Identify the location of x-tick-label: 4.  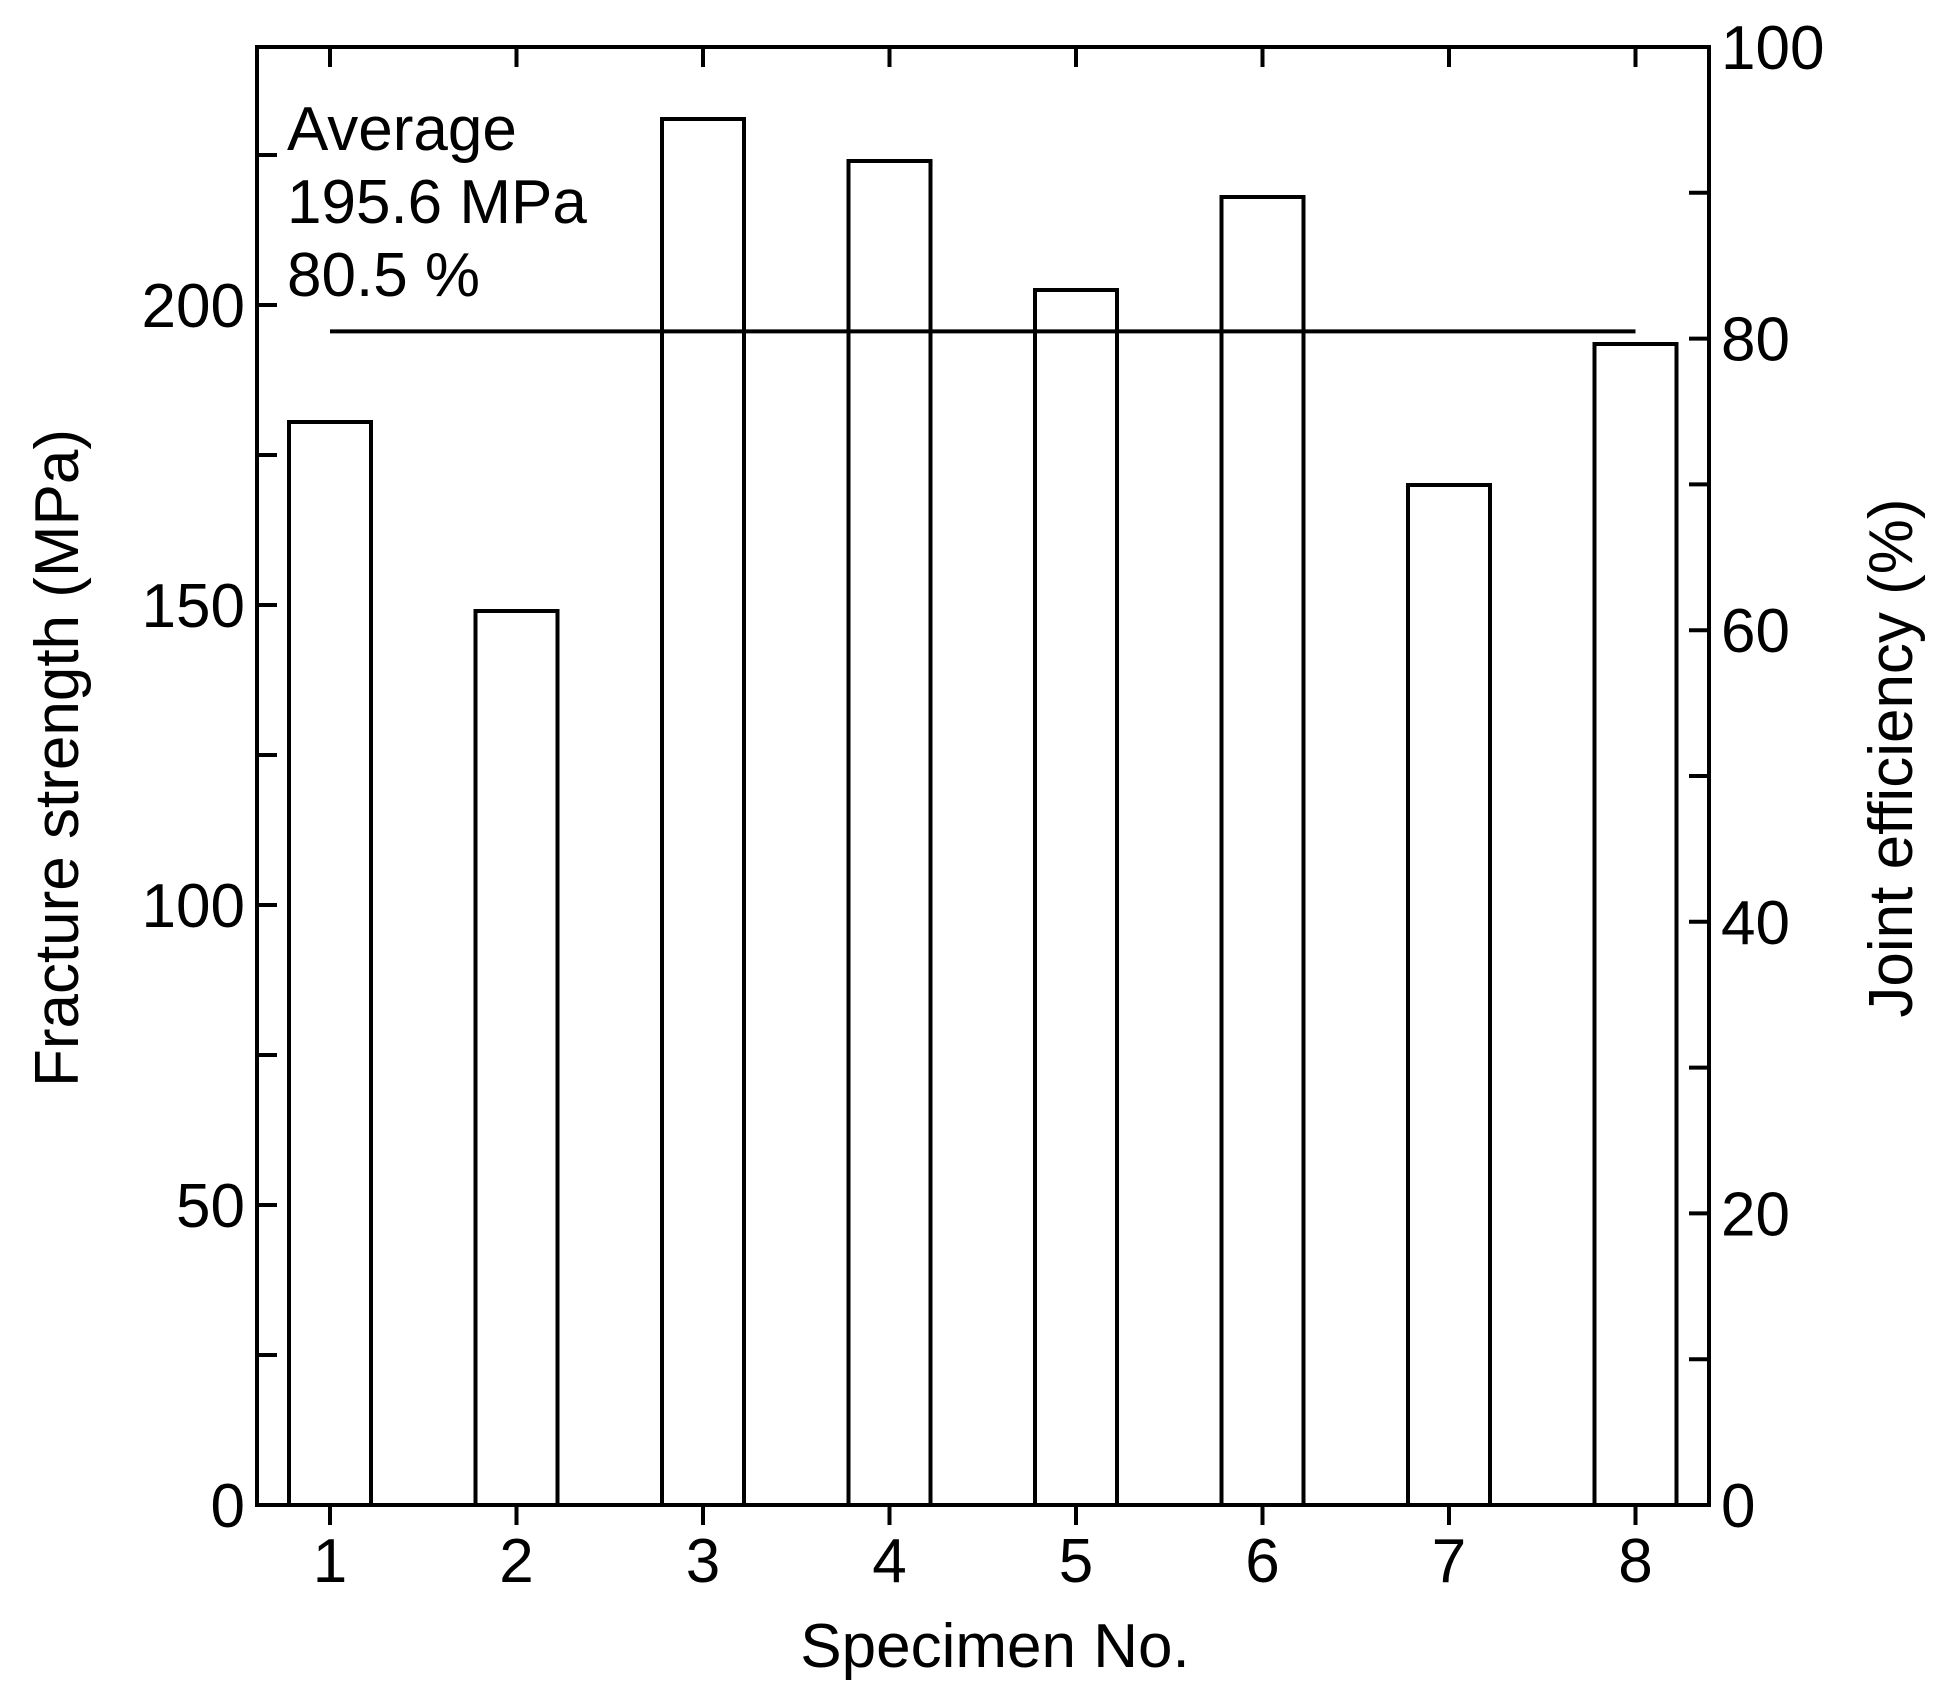
(889, 1561).